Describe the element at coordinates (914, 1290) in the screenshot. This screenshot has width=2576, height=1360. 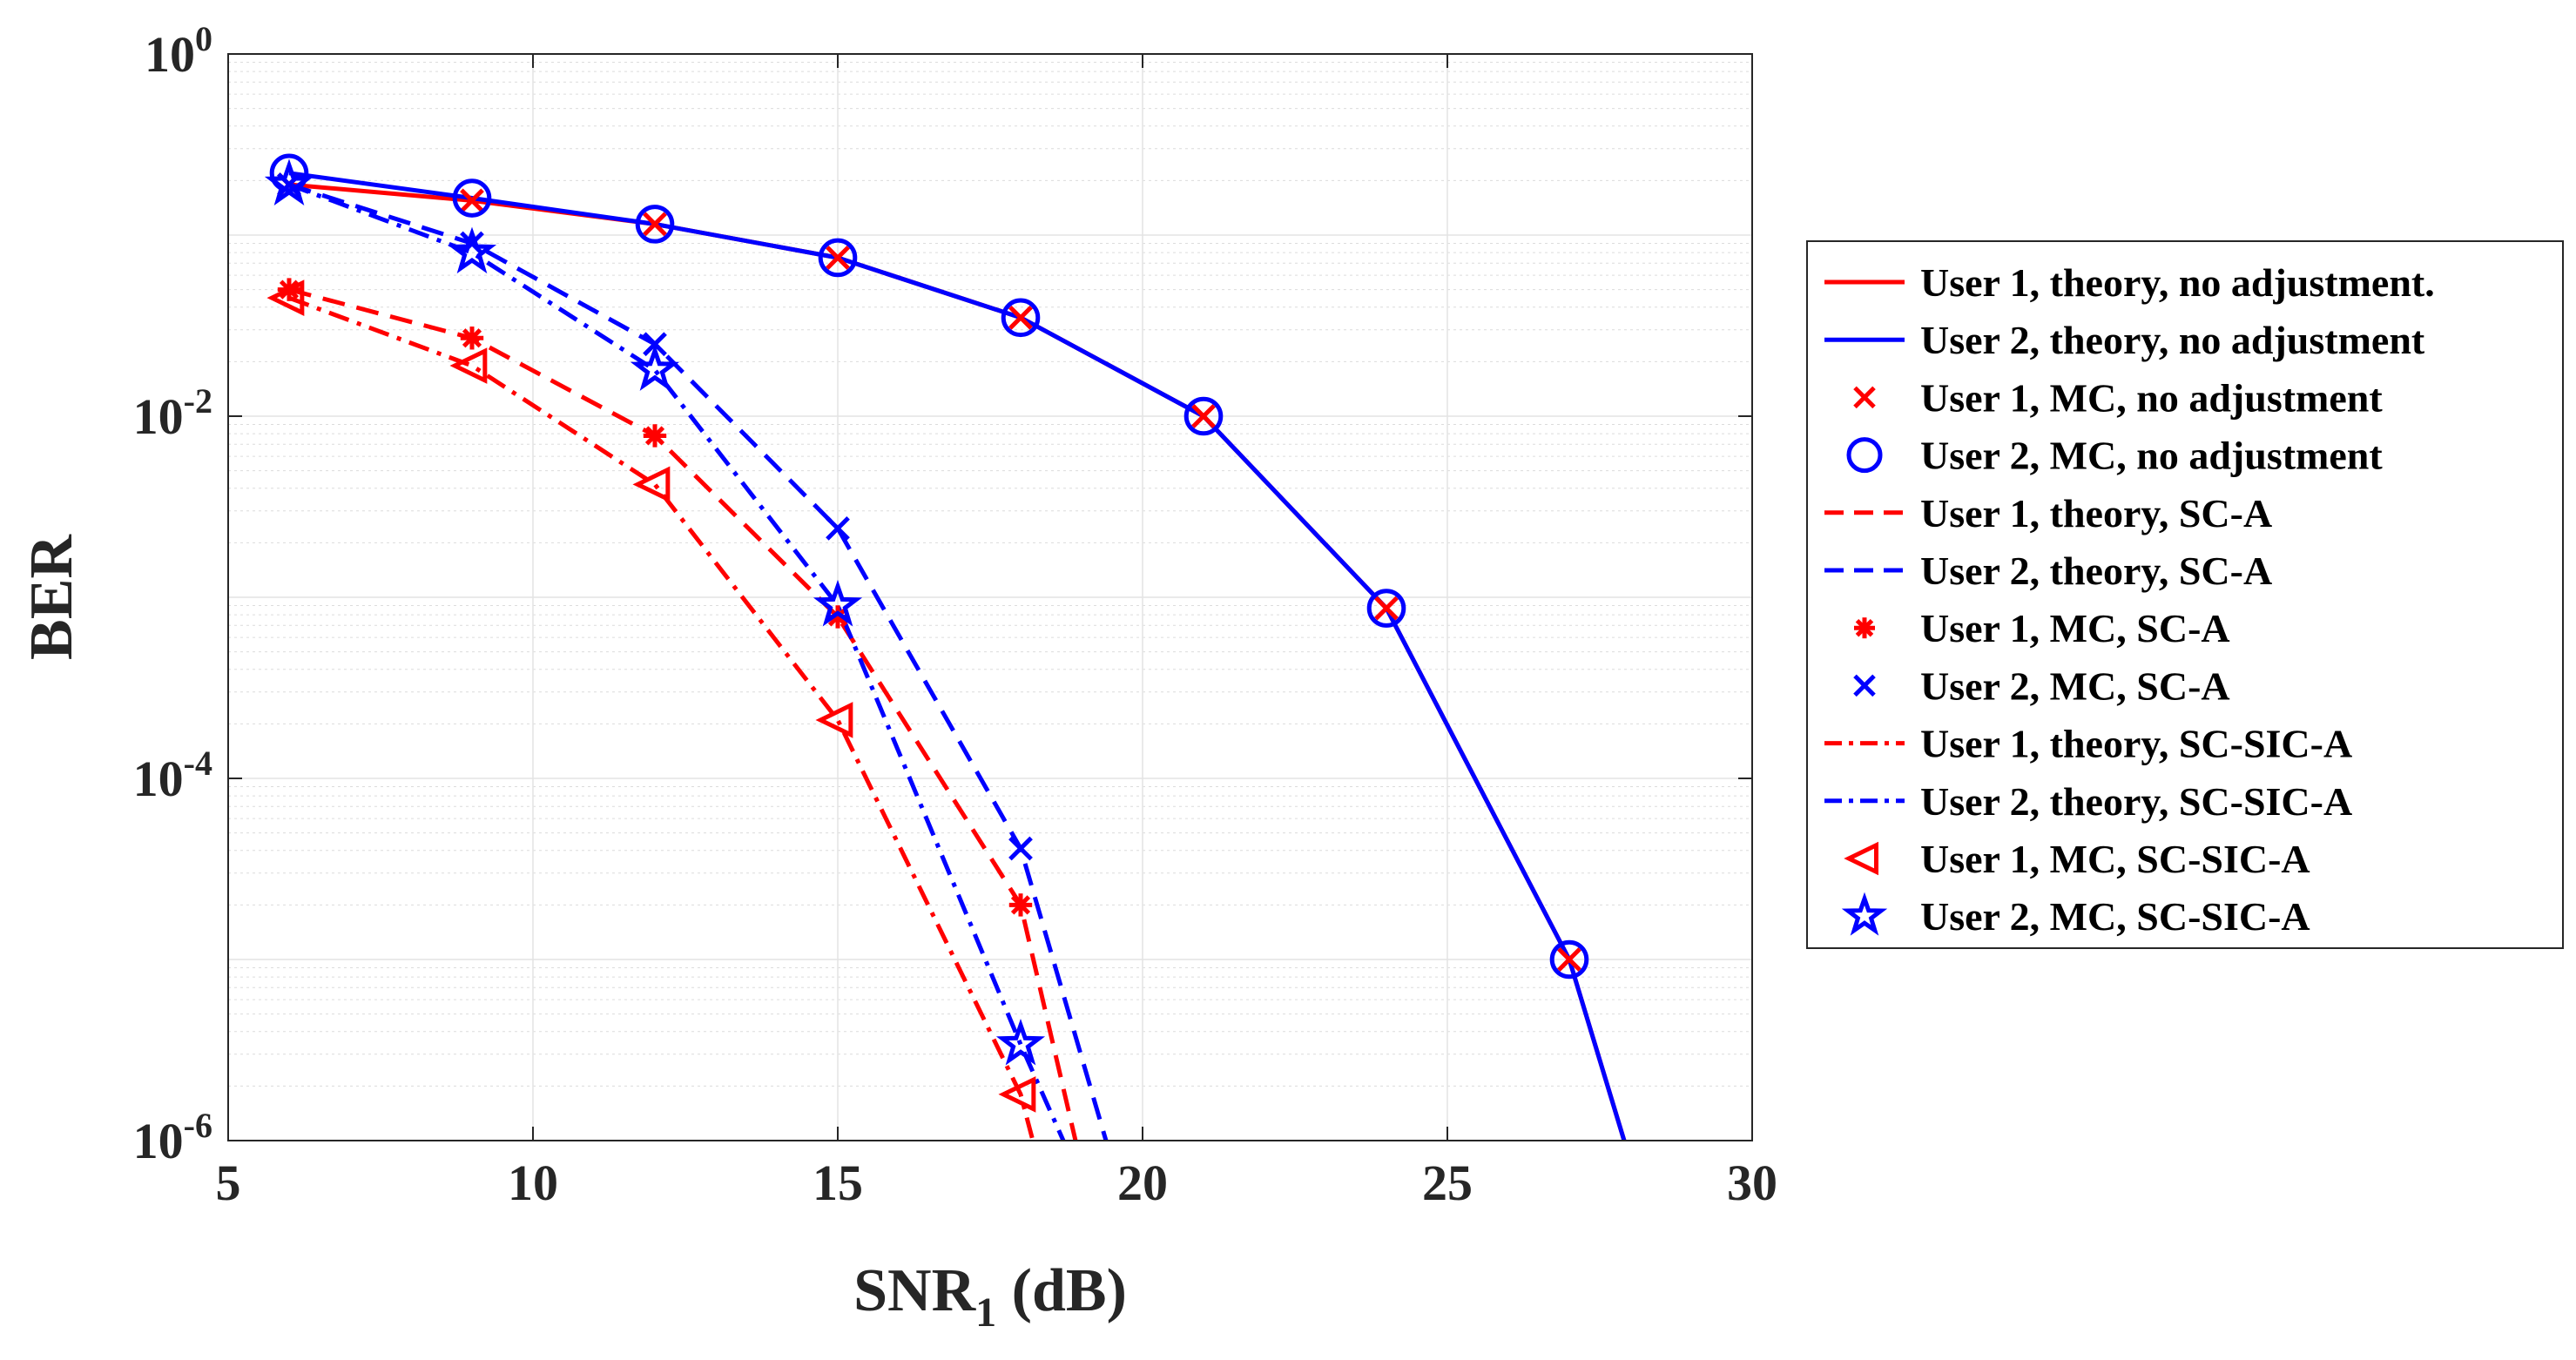
I see `x-axis-label-main: SNR` at that location.